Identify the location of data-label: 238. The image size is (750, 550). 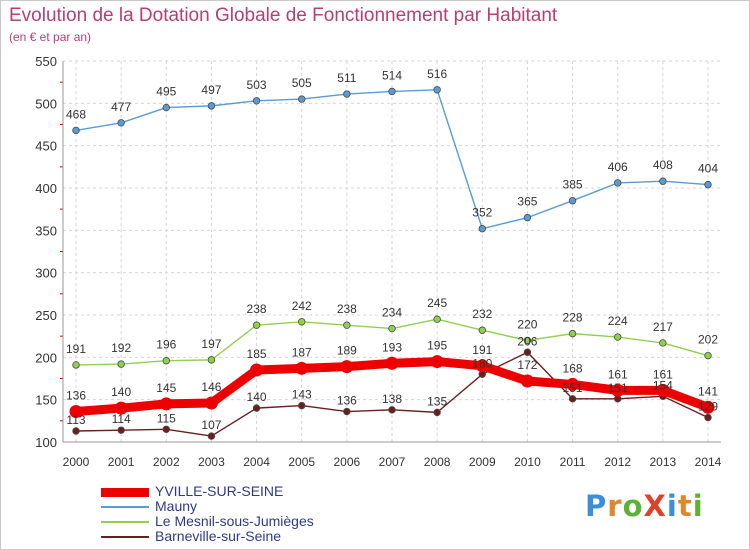
(257, 309).